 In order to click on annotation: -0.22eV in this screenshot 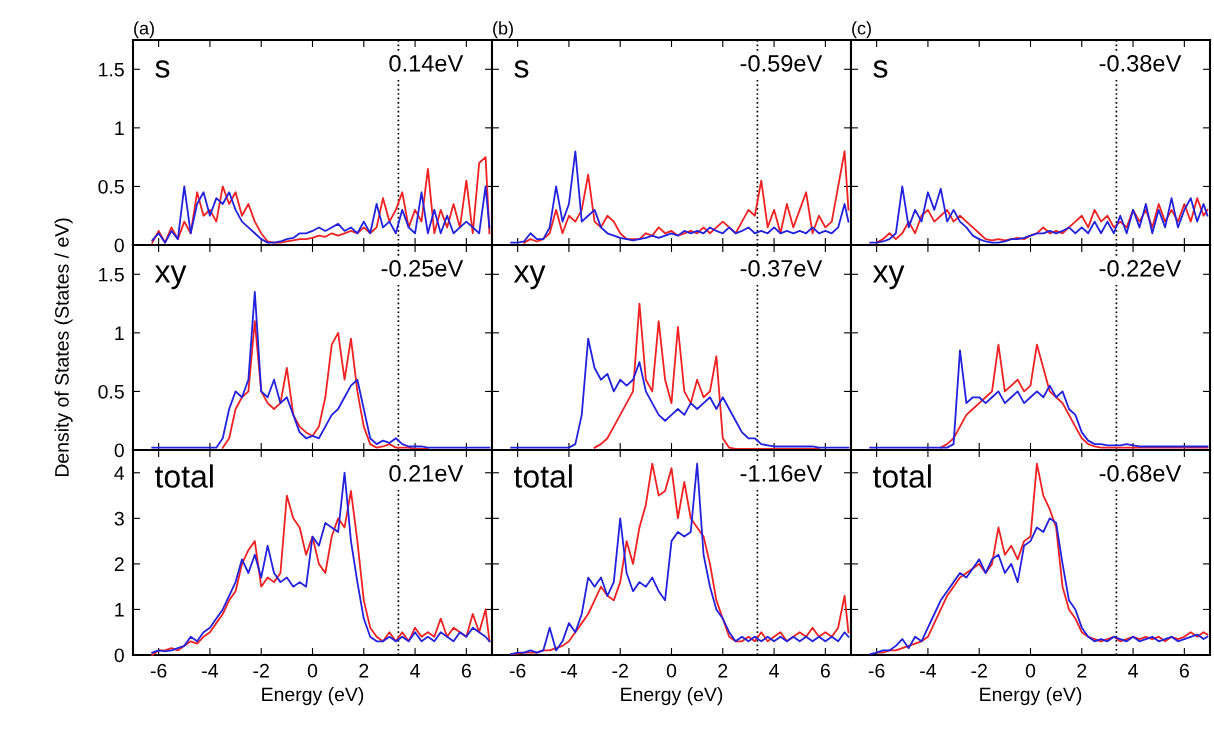, I will do `click(1140, 268)`.